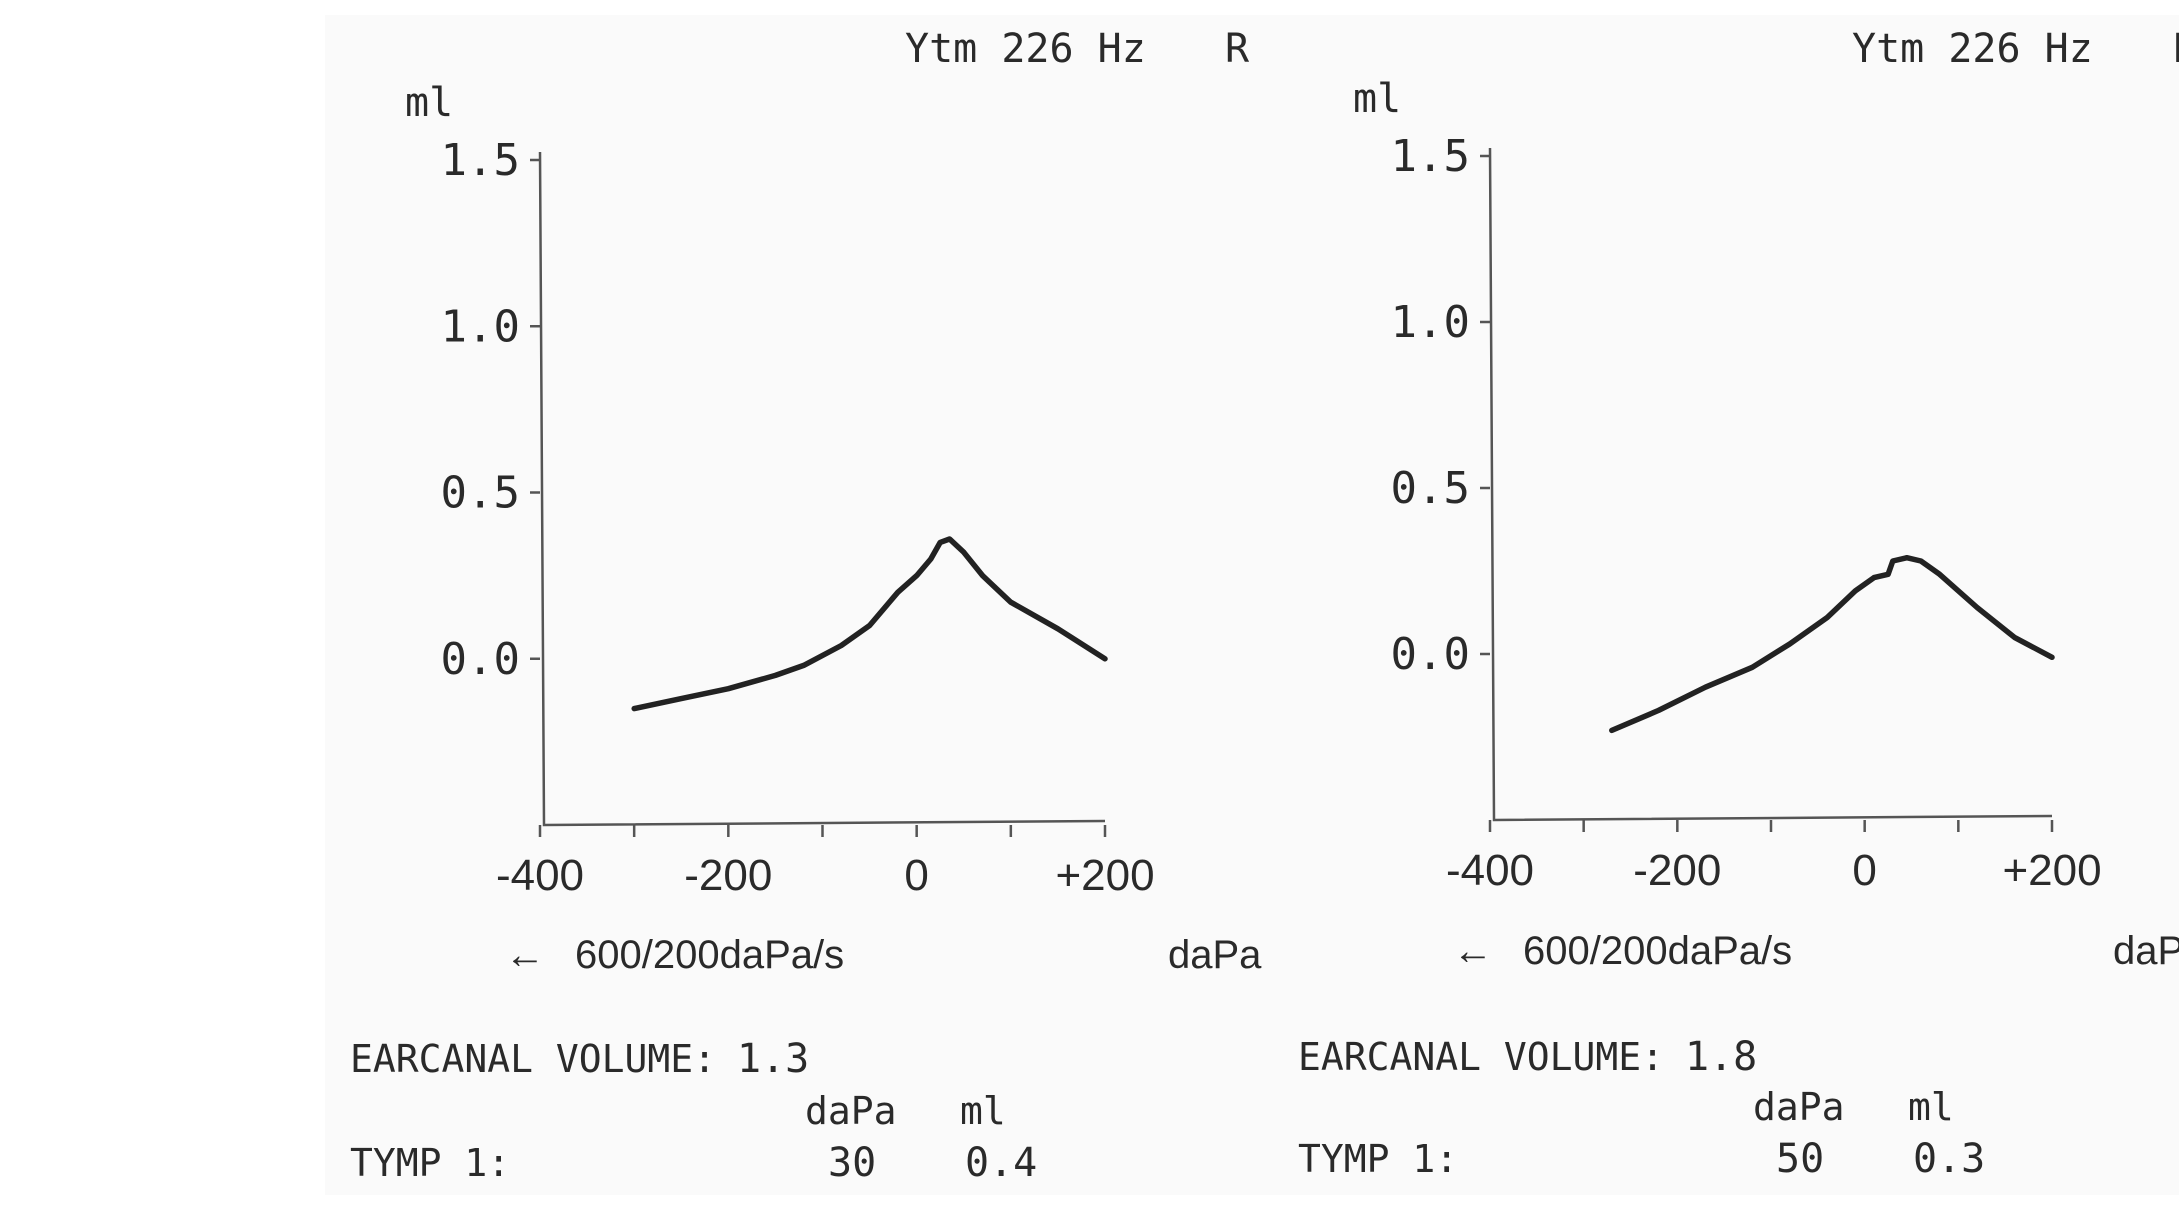  I want to click on ear-label: L, so click(2175, 49).